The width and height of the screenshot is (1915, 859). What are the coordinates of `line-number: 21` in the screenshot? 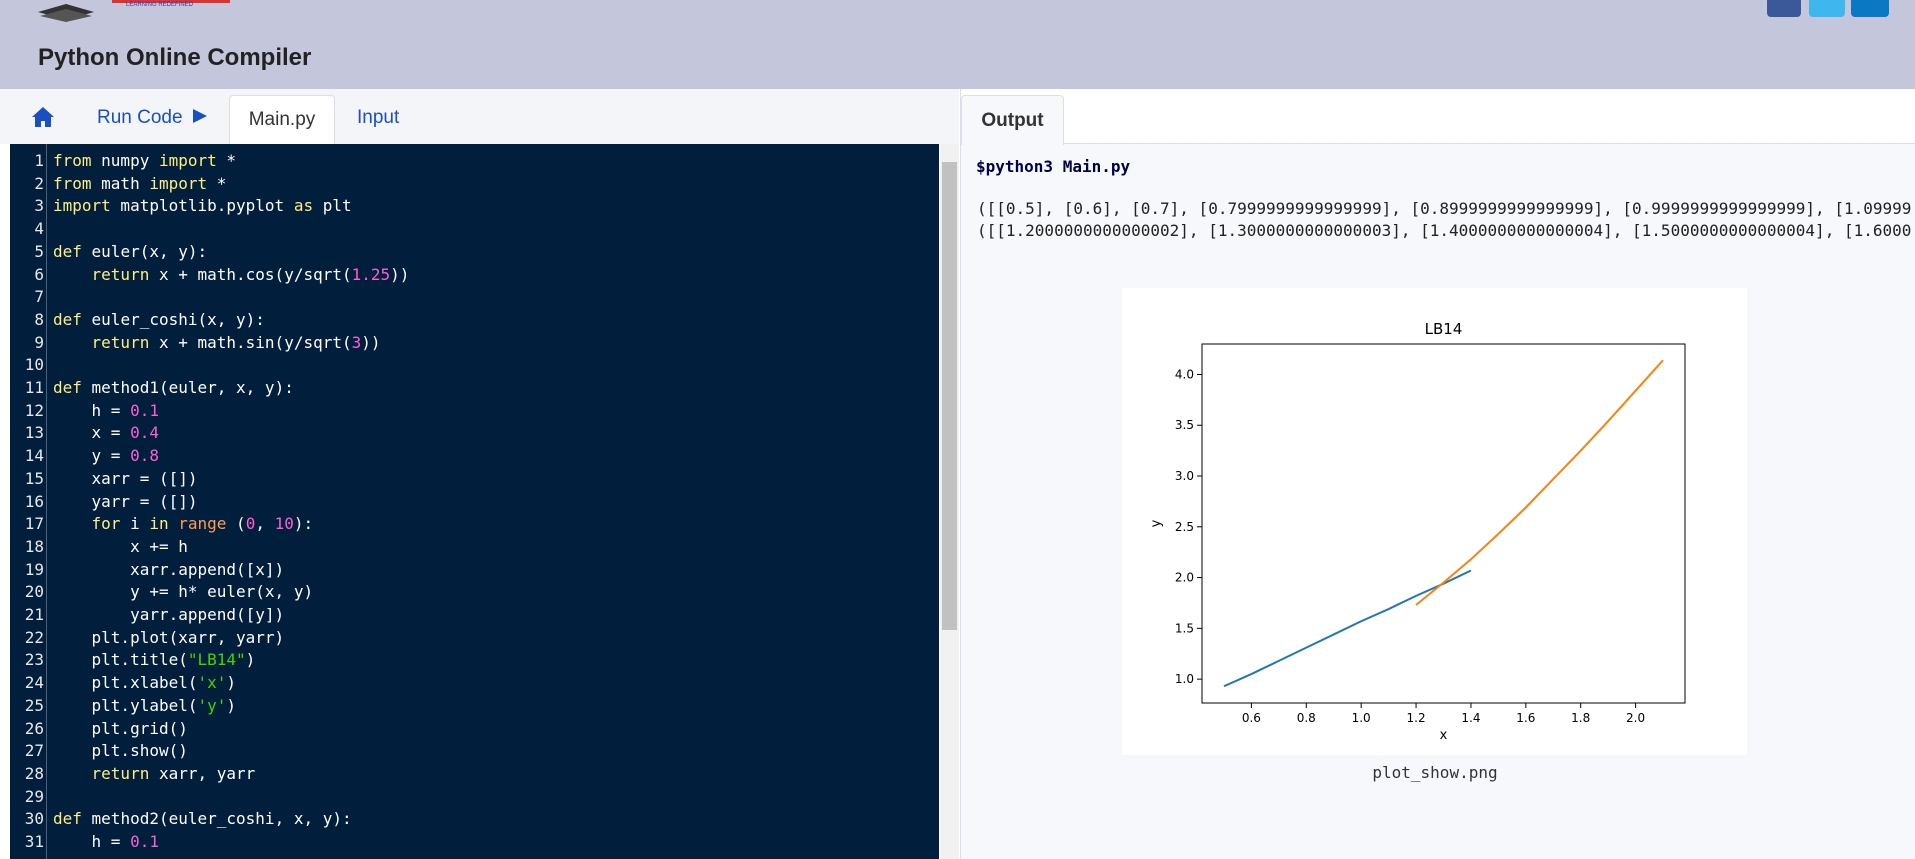 It's located at (34, 614).